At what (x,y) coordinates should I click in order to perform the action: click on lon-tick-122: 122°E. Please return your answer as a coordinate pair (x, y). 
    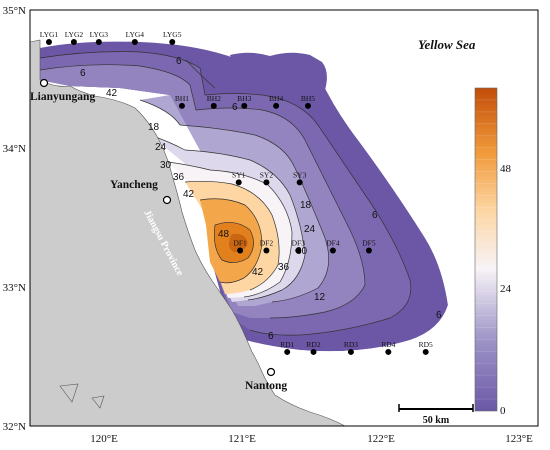
    Looking at the image, I should click on (381, 439).